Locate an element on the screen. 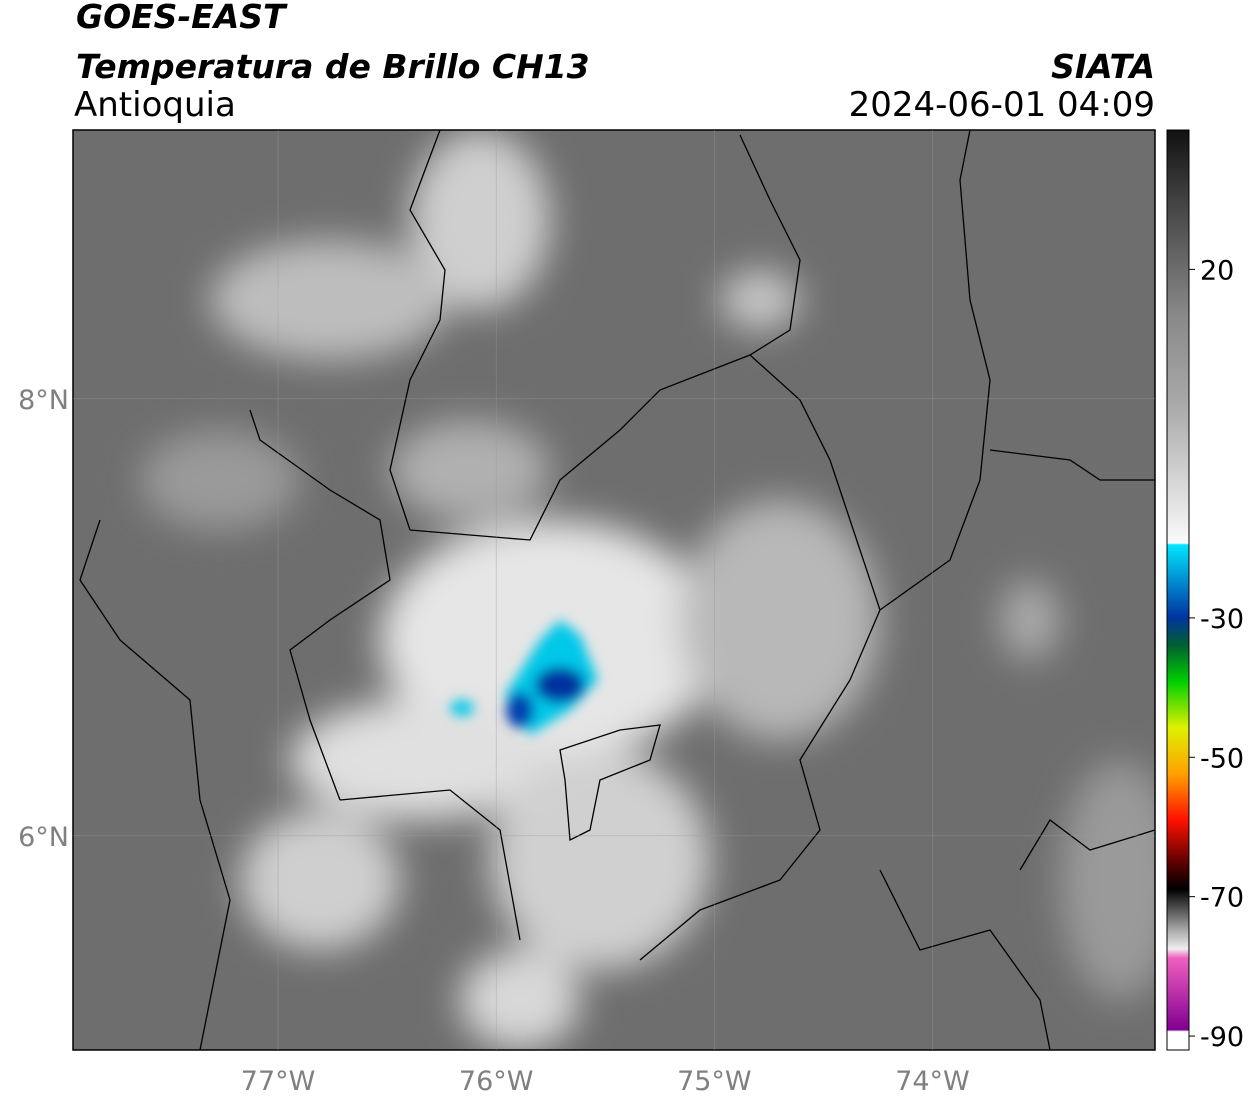 The image size is (1252, 1099). x-tick-label: 77°W is located at coordinates (278, 1081).